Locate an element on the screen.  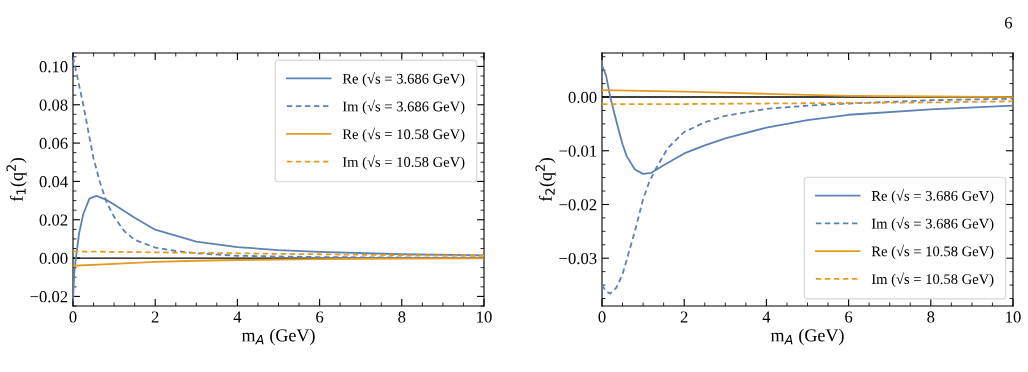
line-series is located at coordinates (807, 93).